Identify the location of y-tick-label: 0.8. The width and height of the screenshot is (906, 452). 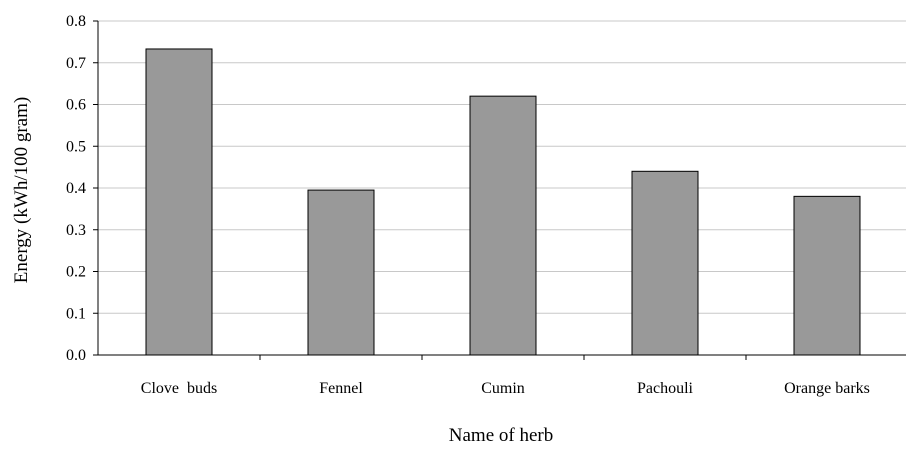
(76, 21).